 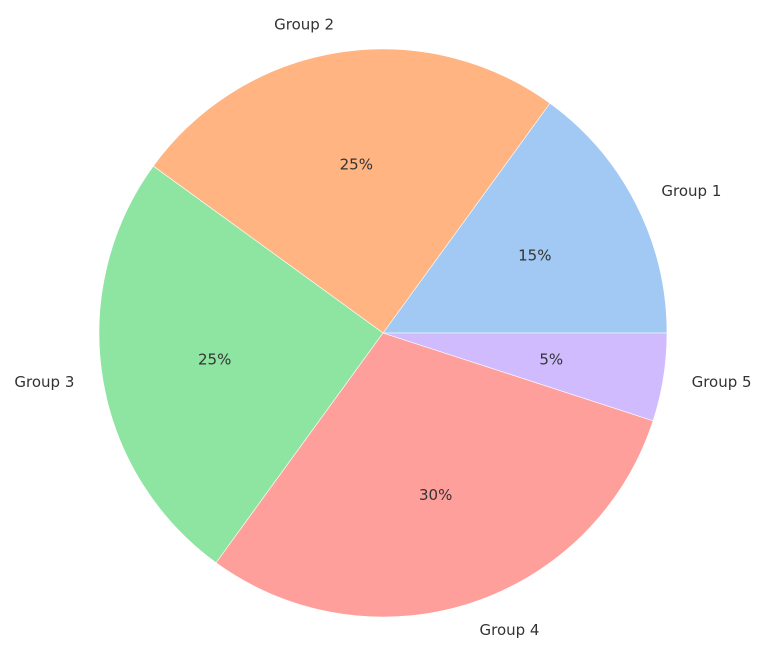 What do you see at coordinates (356, 165) in the screenshot?
I see `percent-label-group-2: 25%` at bounding box center [356, 165].